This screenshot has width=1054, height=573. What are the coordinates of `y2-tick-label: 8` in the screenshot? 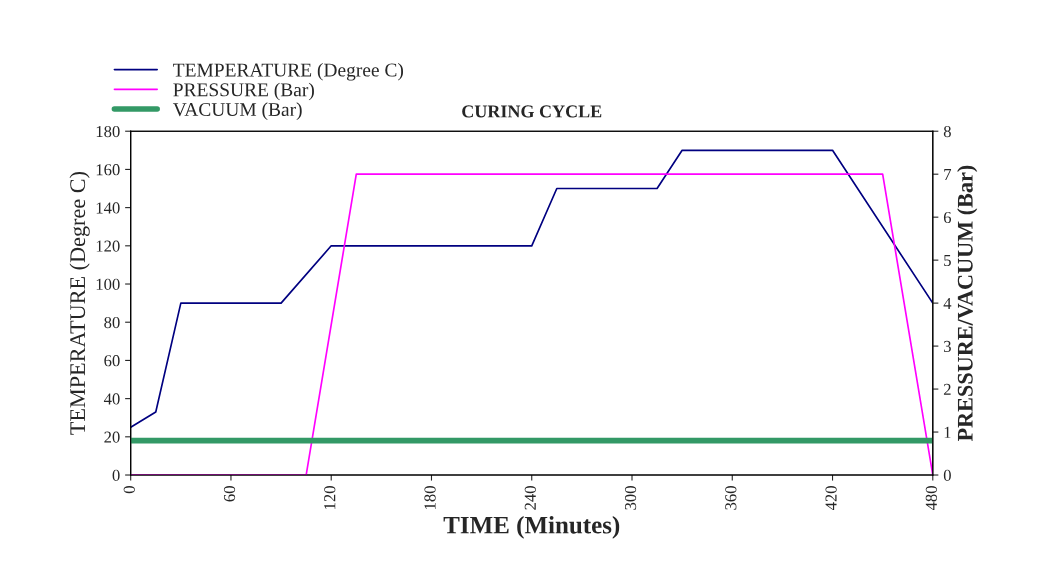 It's located at (947, 131).